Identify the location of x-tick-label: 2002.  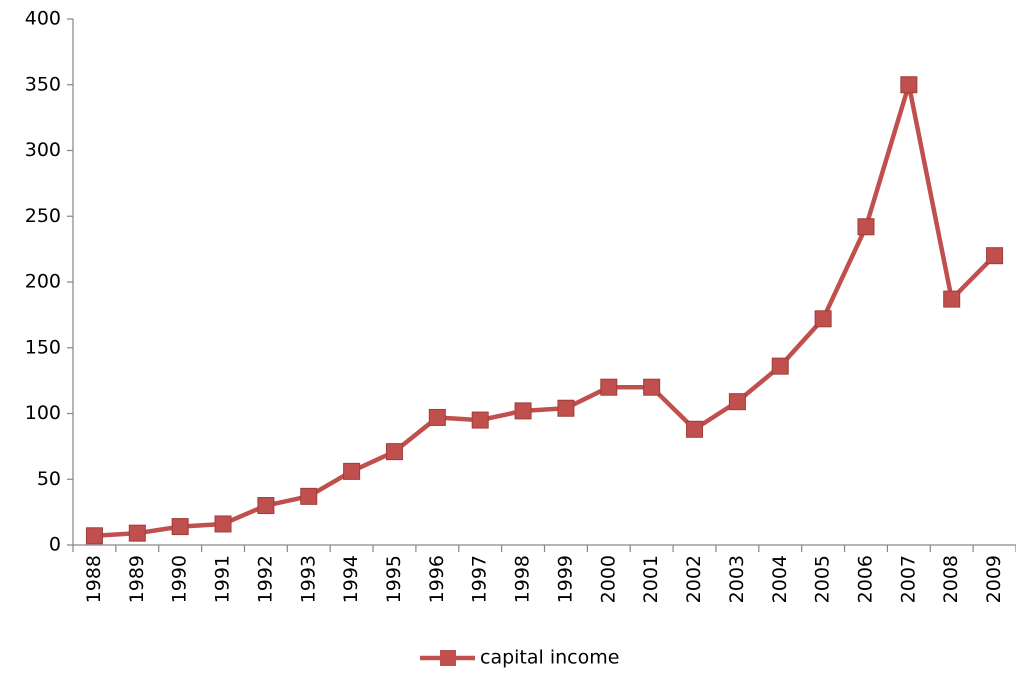
(694, 579).